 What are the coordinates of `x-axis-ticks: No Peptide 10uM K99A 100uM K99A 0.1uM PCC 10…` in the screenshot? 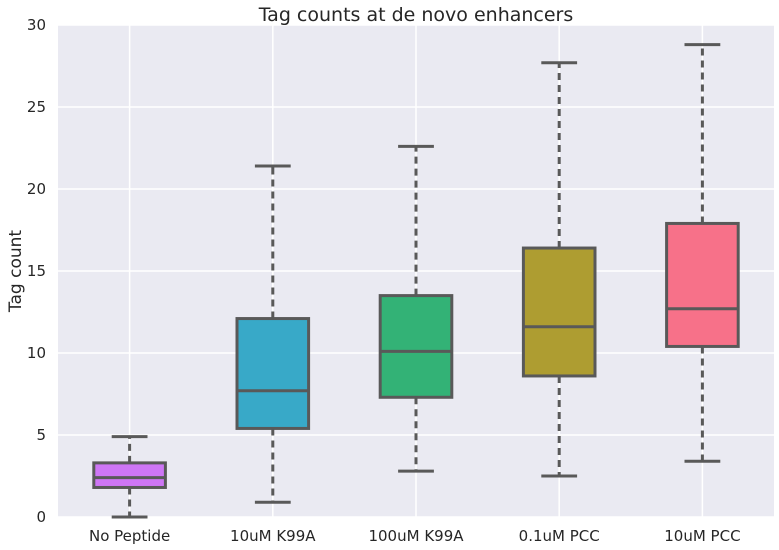 It's located at (415, 536).